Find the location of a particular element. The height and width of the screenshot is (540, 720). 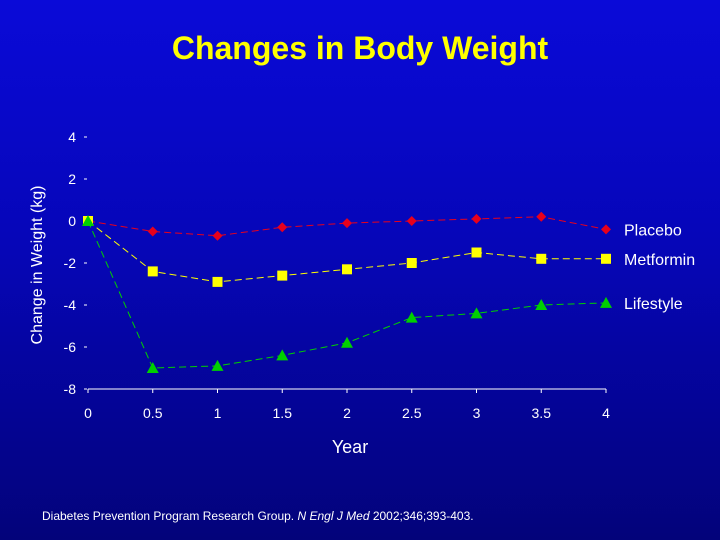

chart-legend: Placebo Metformin Lifestyle is located at coordinates (659, 267).